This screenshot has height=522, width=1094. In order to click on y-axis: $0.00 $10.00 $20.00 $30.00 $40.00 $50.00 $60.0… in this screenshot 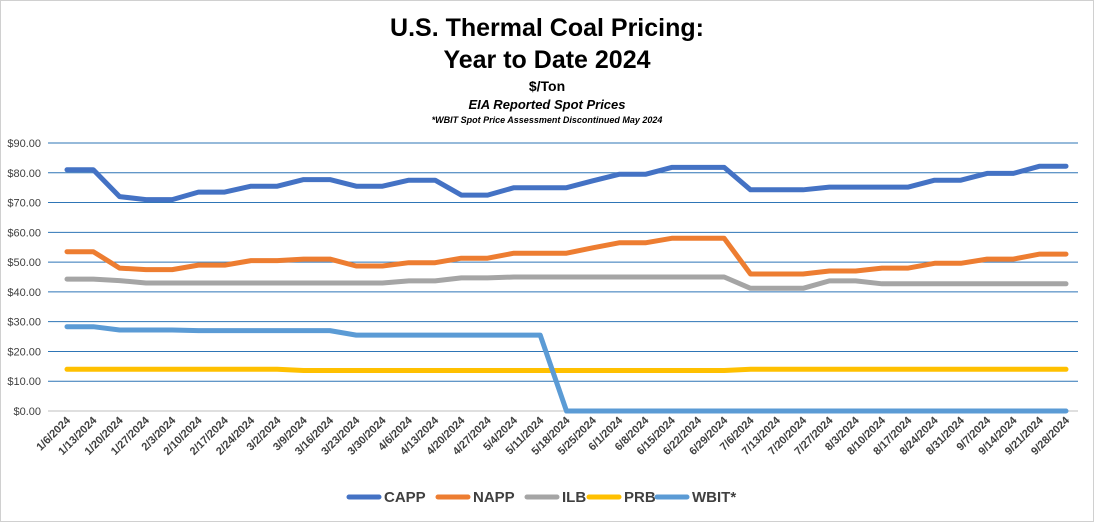, I will do `click(24, 278)`.